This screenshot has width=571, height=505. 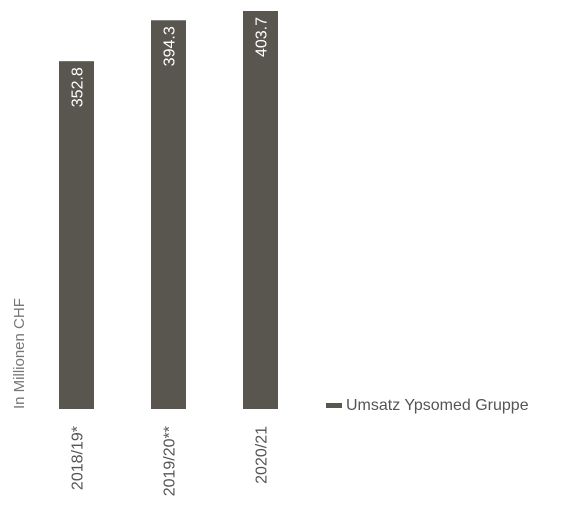 I want to click on category-label: 2019/20**, so click(x=170, y=461).